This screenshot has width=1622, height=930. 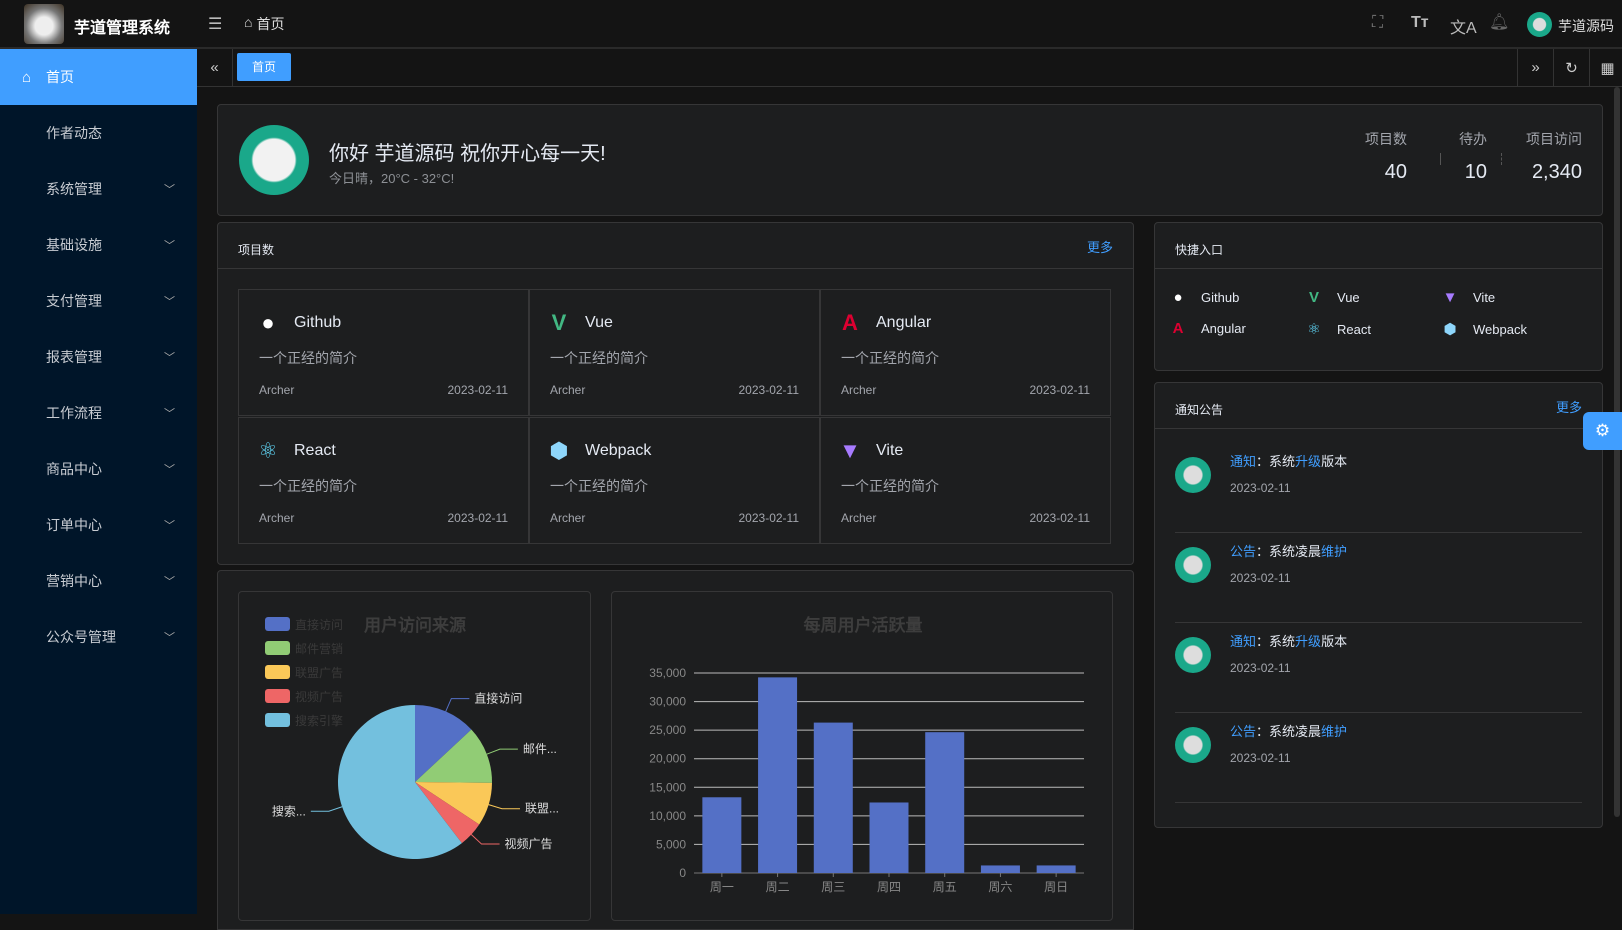 I want to click on bell-icon: 🔔︎, so click(x=1499, y=22).